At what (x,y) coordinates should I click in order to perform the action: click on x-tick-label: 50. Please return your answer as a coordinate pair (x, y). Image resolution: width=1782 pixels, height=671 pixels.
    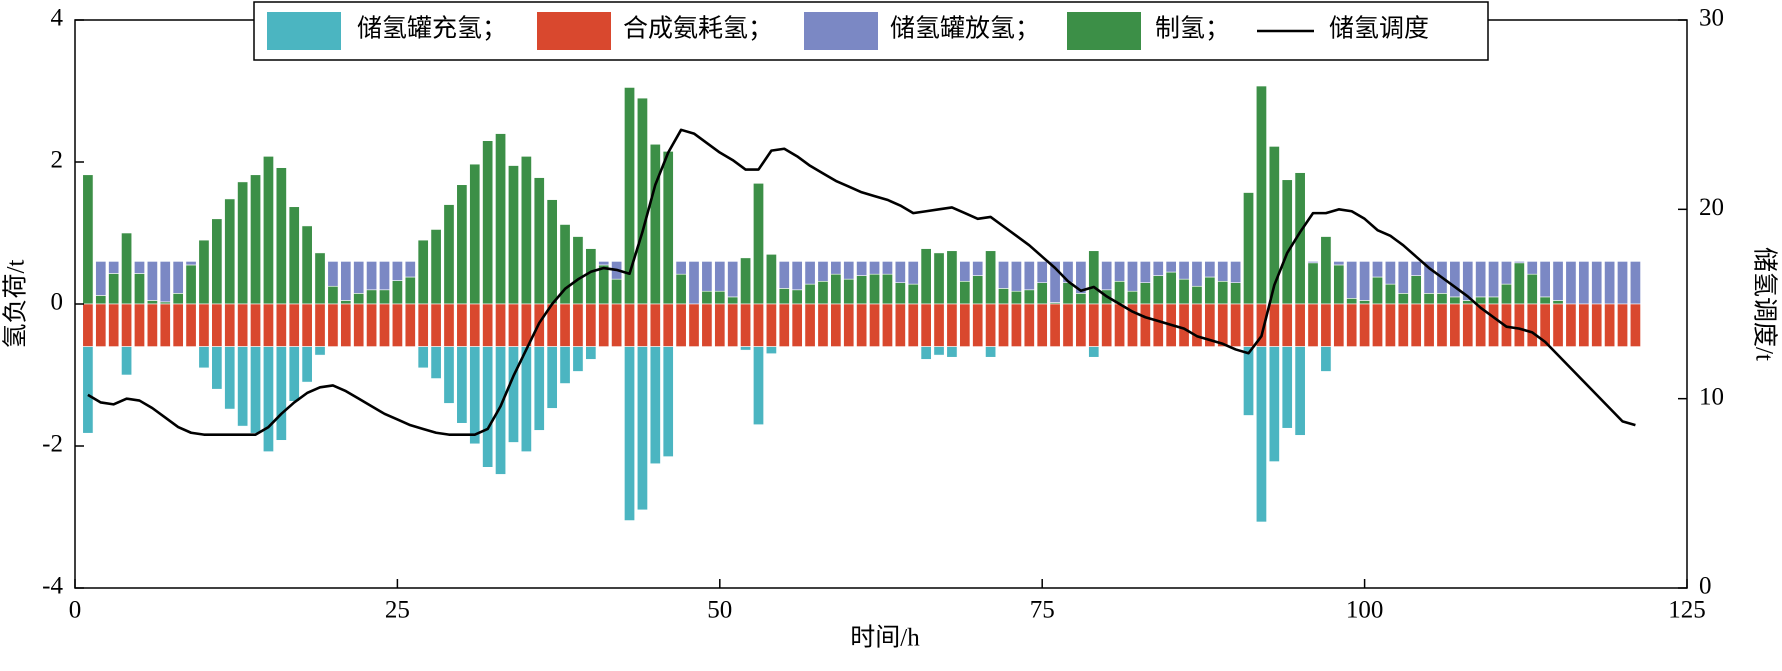
    Looking at the image, I should click on (719, 610).